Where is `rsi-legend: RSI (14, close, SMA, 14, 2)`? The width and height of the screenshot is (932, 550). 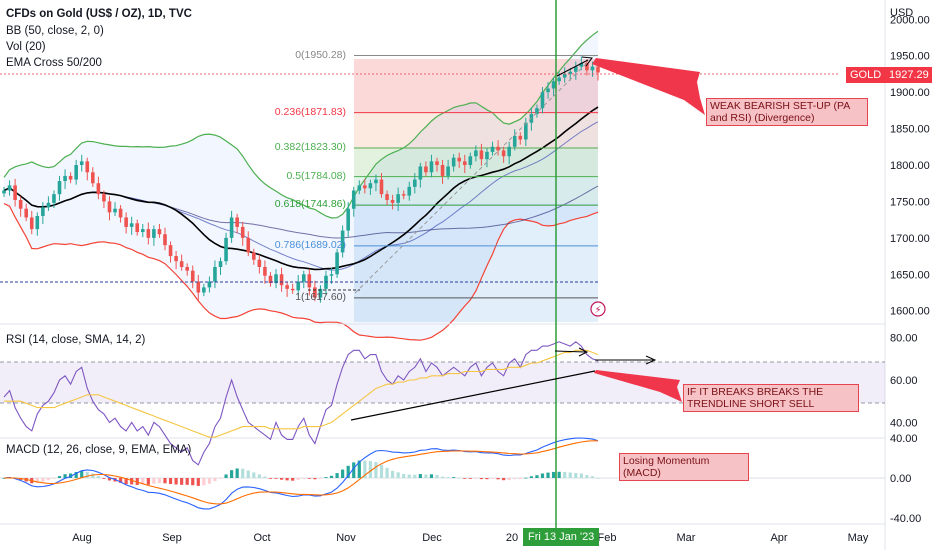
rsi-legend: RSI (14, close, SMA, 14, 2) is located at coordinates (76, 340).